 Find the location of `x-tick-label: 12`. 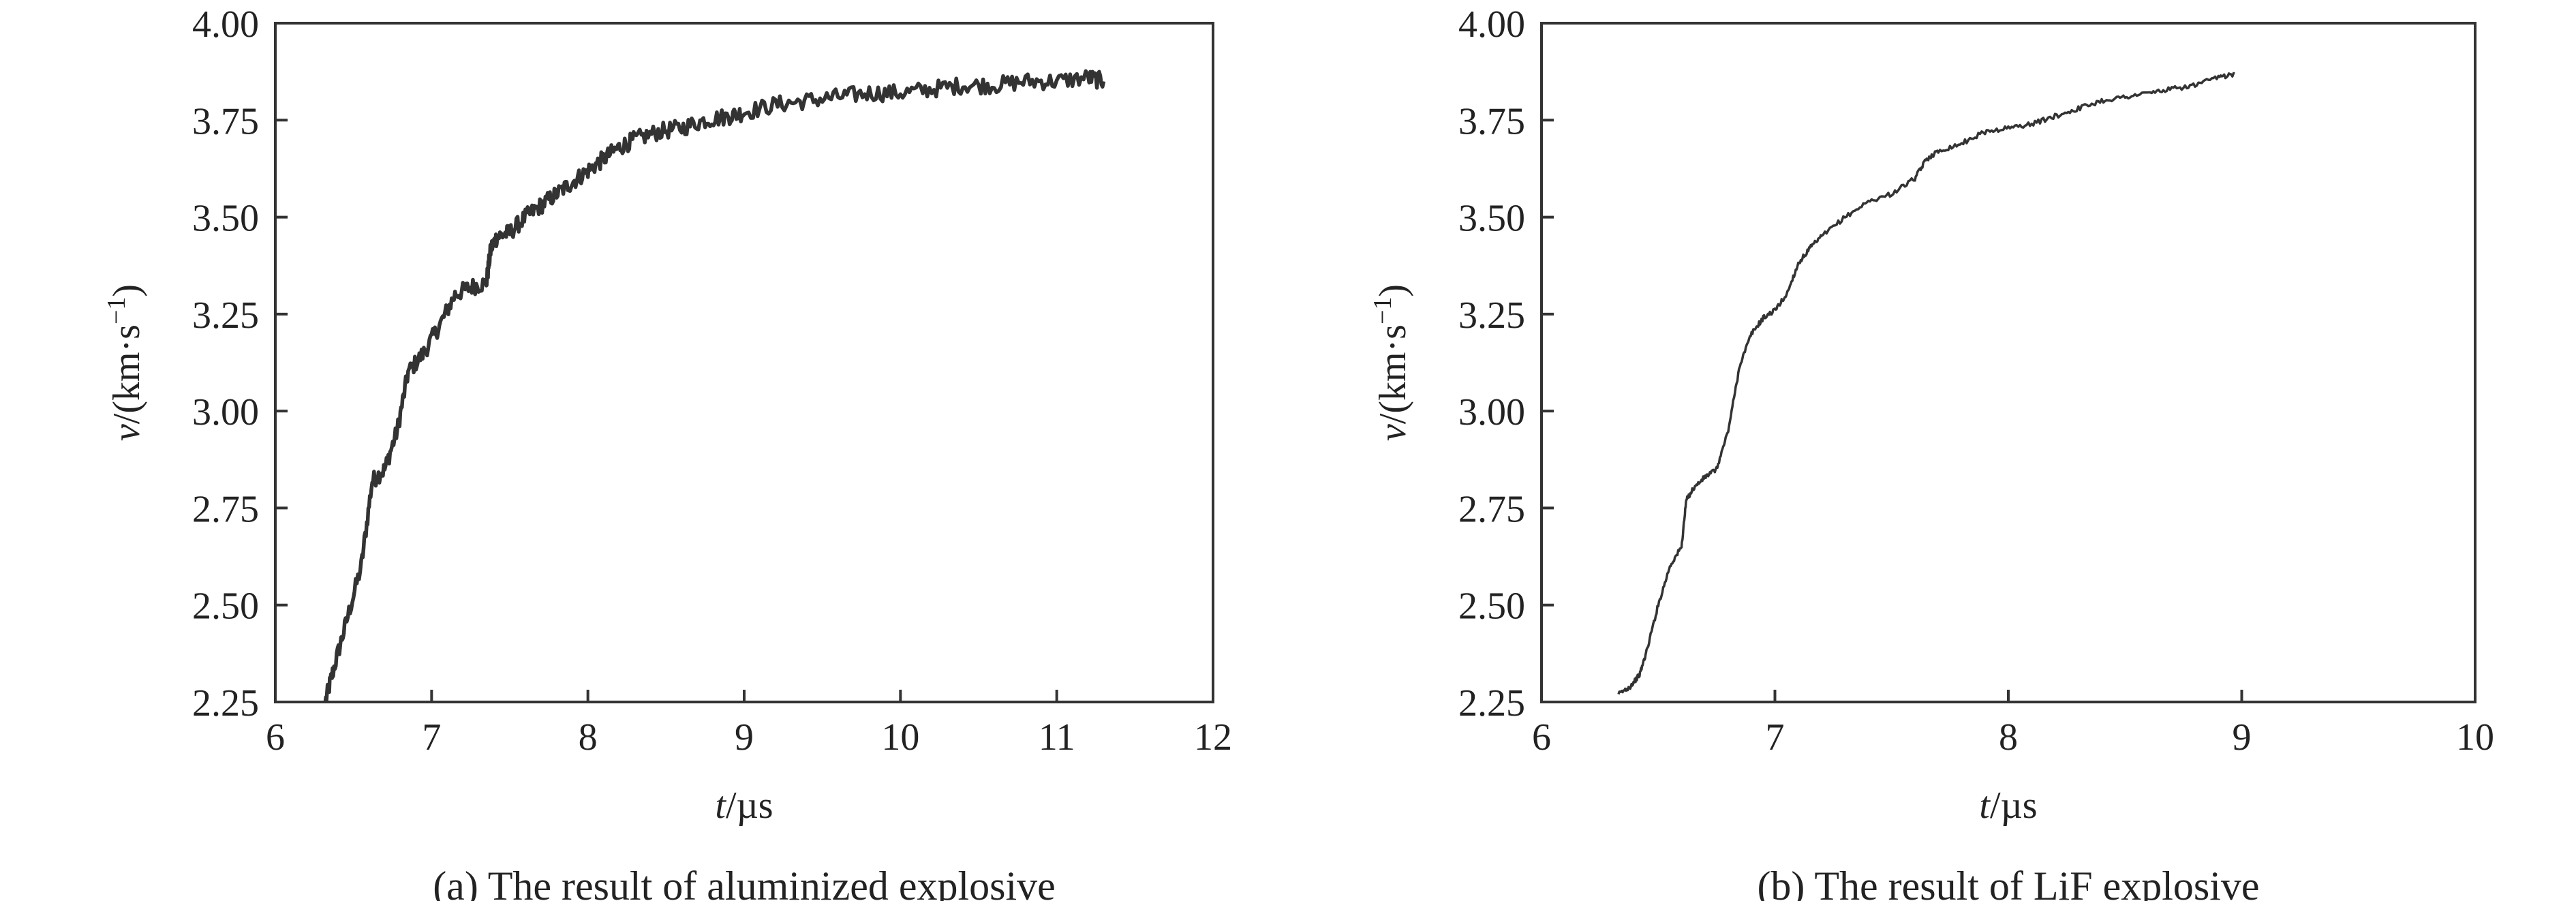

x-tick-label: 12 is located at coordinates (1213, 737).